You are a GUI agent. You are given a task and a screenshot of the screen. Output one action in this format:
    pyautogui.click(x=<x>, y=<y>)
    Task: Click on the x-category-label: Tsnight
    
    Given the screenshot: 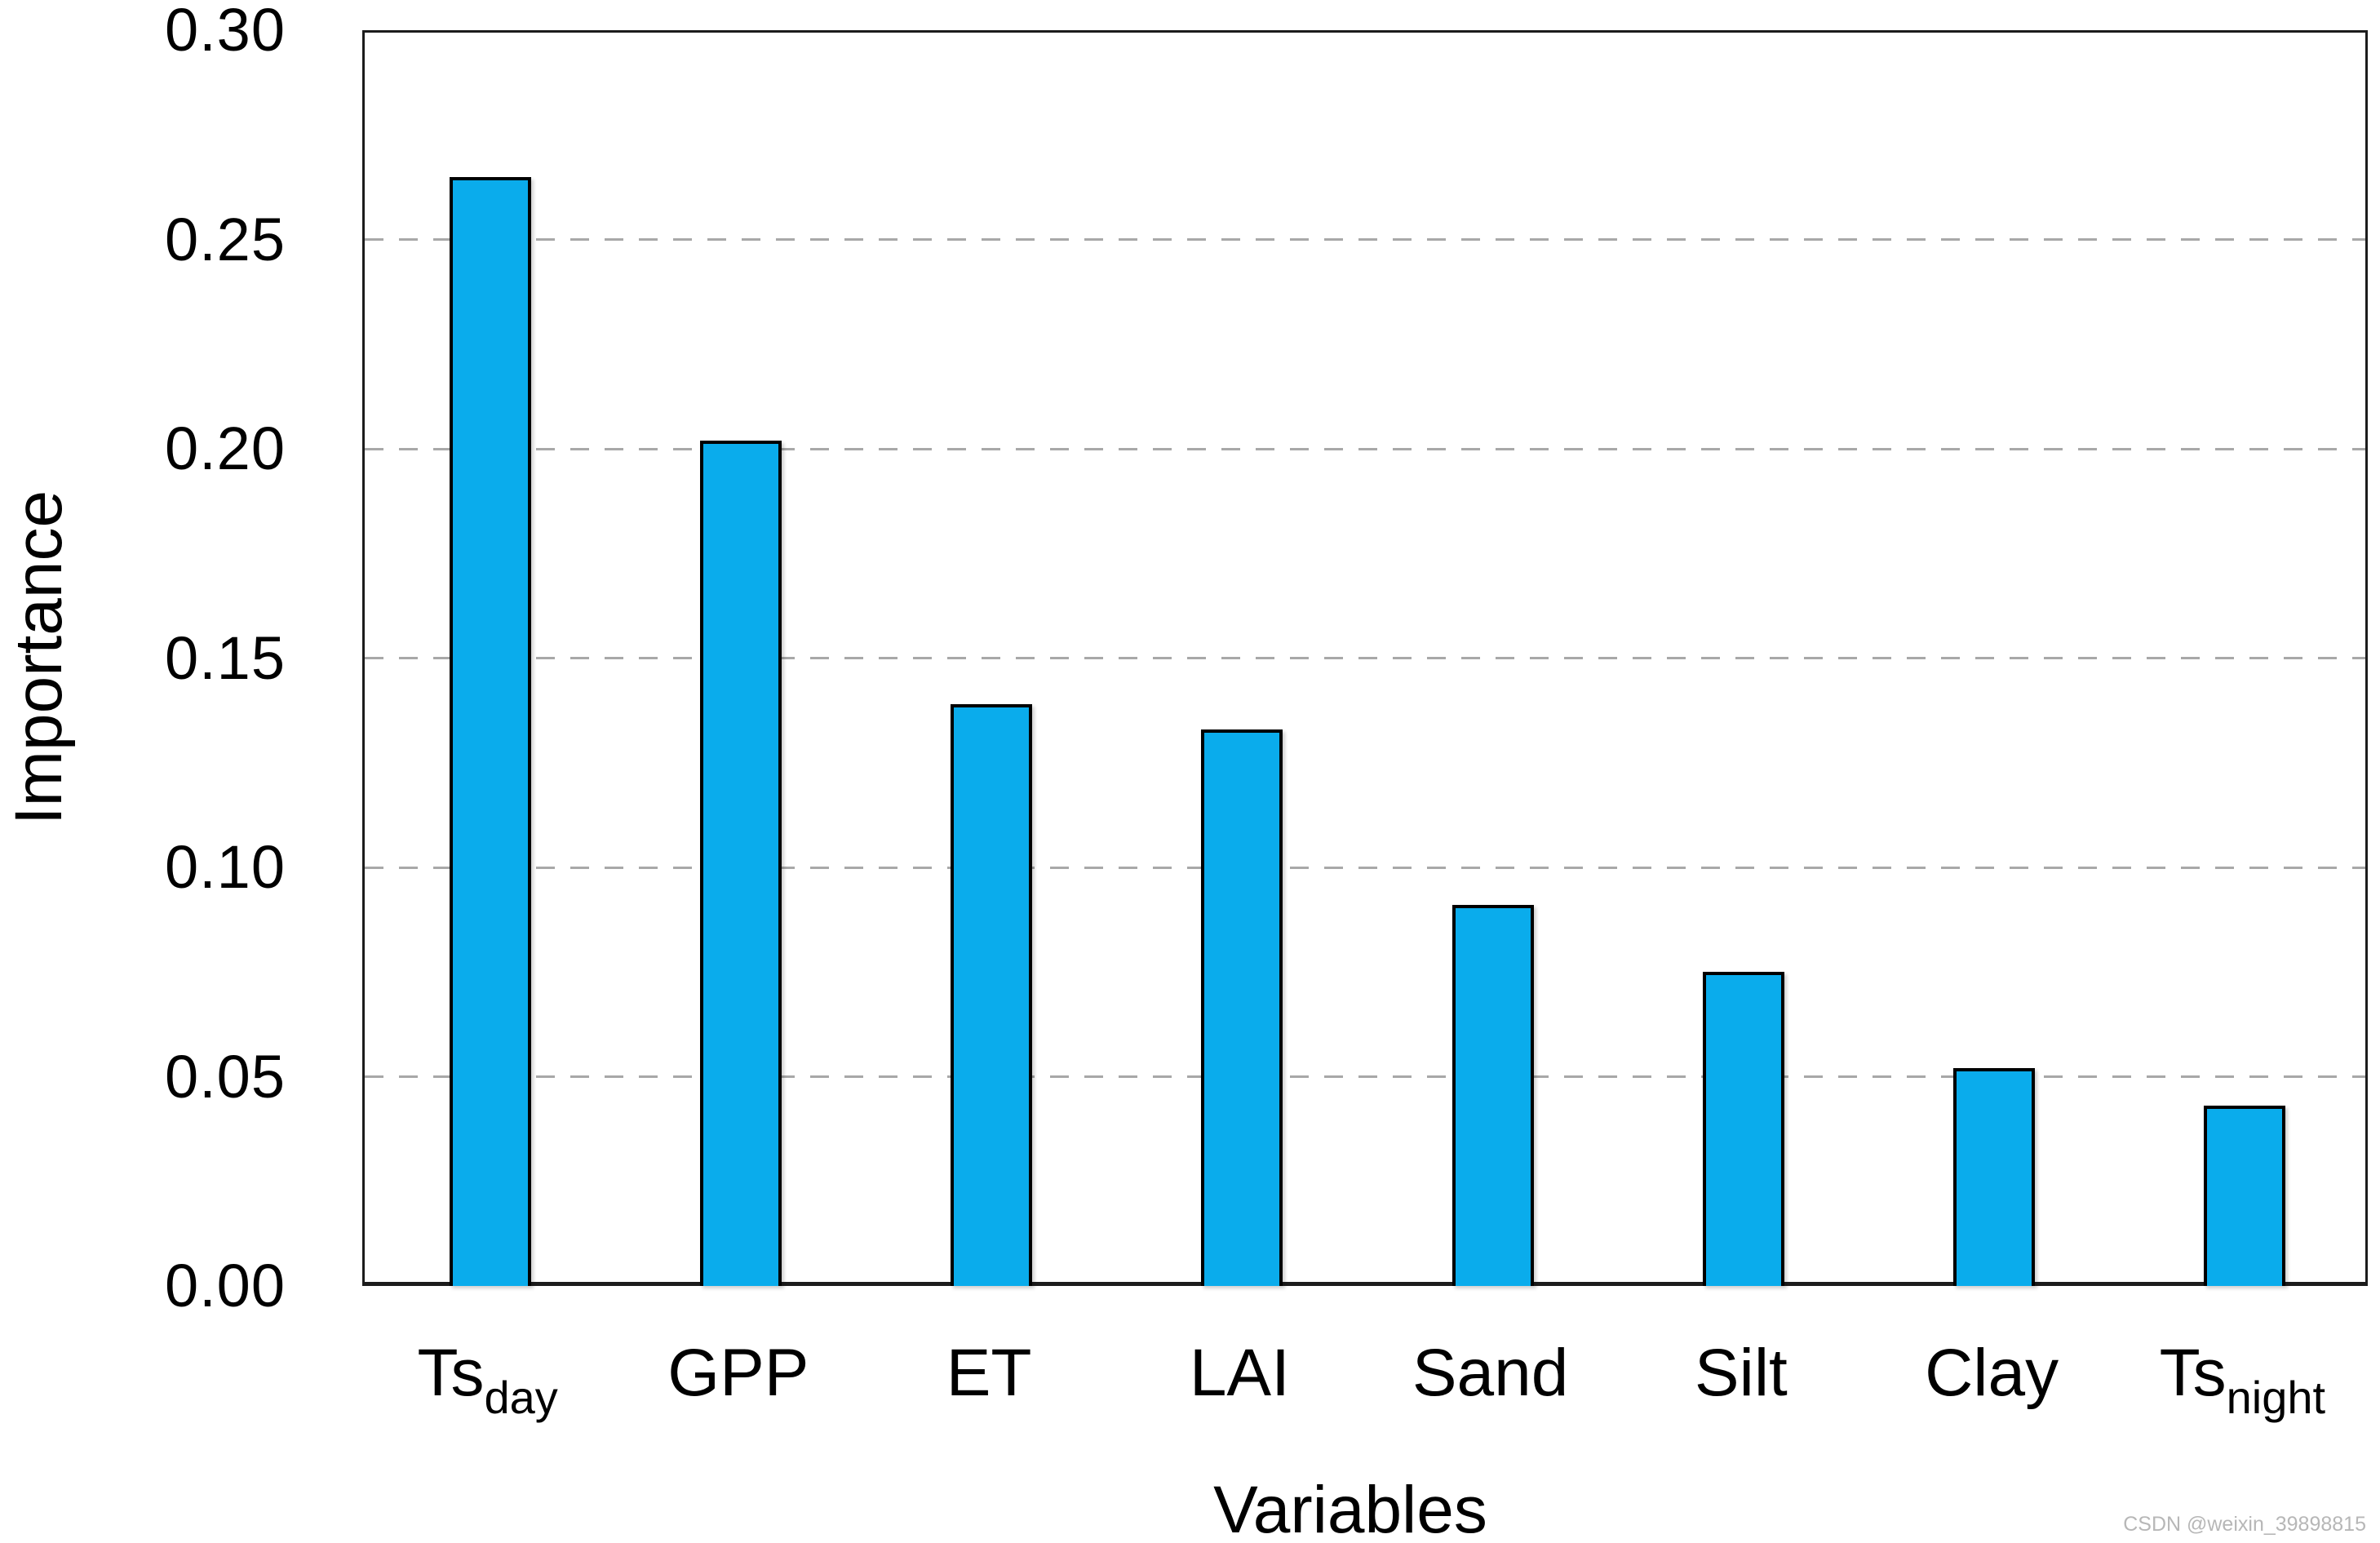 What is the action you would take?
    pyautogui.click(x=2242, y=1385)
    